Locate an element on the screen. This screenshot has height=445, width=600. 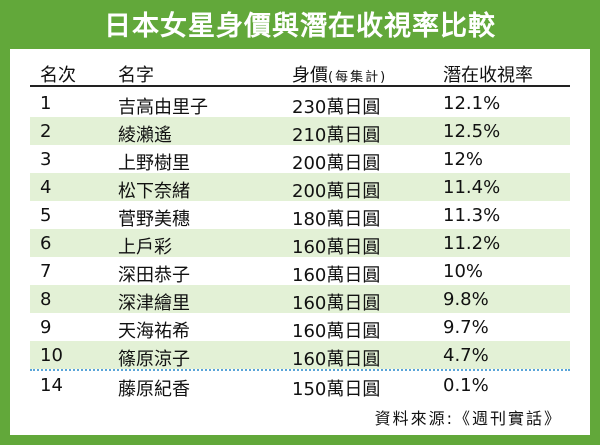
row-rank: 8 is located at coordinates (46, 299).